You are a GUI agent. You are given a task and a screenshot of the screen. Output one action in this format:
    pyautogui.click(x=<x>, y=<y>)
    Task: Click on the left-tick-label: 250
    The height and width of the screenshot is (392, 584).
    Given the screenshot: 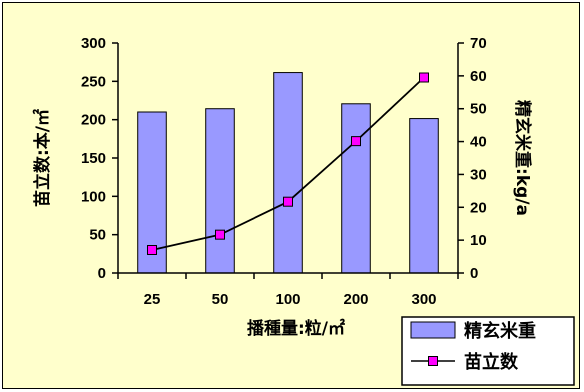 What is the action you would take?
    pyautogui.click(x=93, y=81)
    